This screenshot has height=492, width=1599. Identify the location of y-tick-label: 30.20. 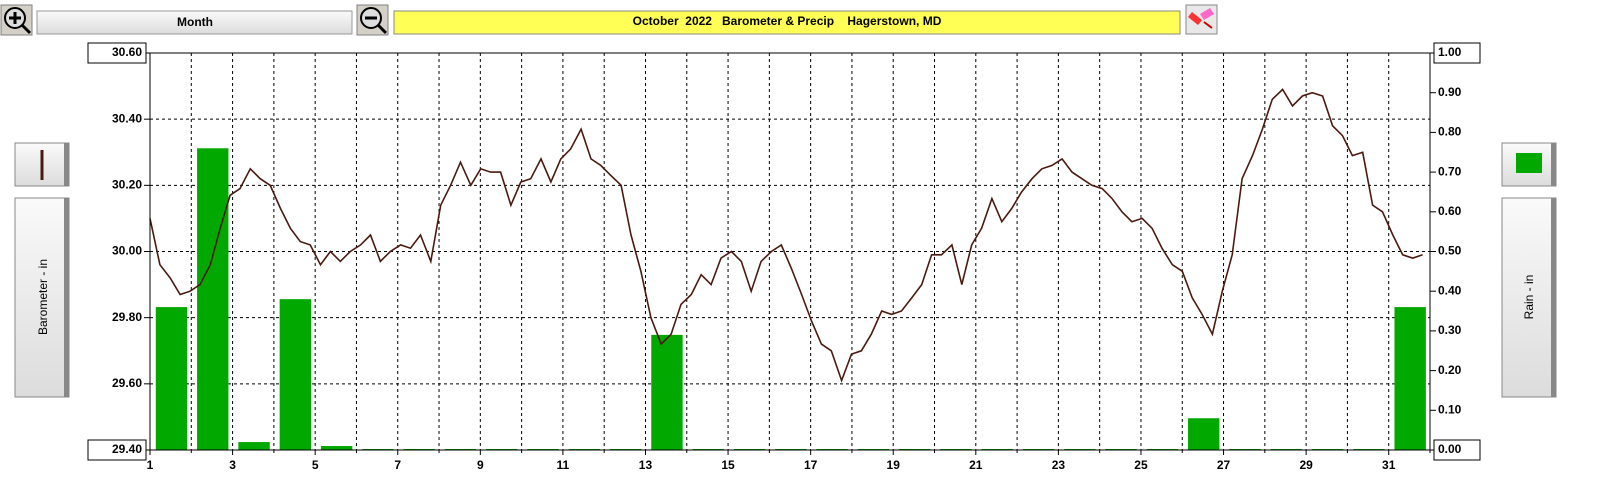
(127, 185).